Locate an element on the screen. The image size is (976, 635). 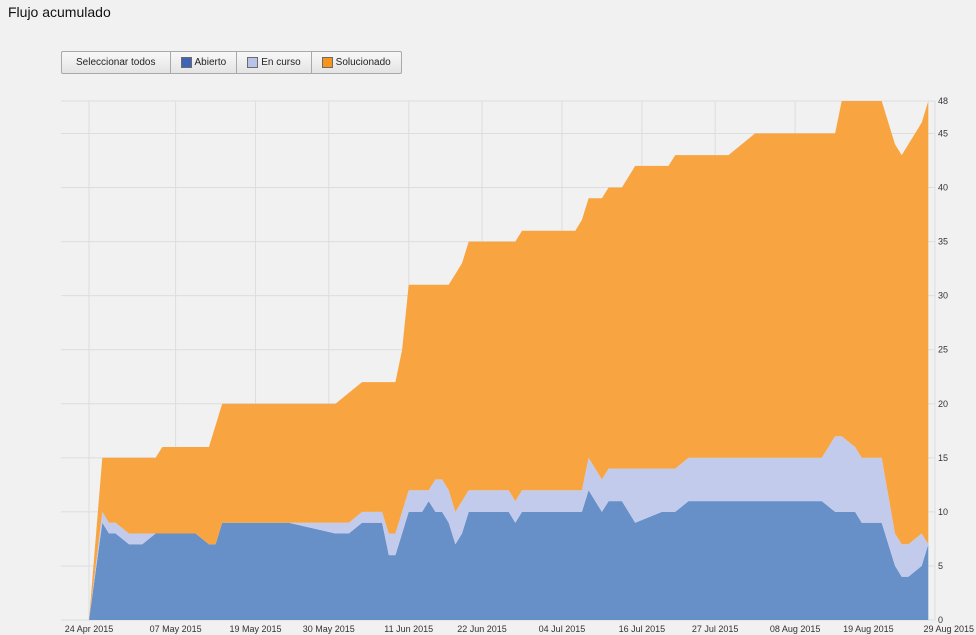
x-tick-label: 11 Jun 2015 is located at coordinates (408, 629).